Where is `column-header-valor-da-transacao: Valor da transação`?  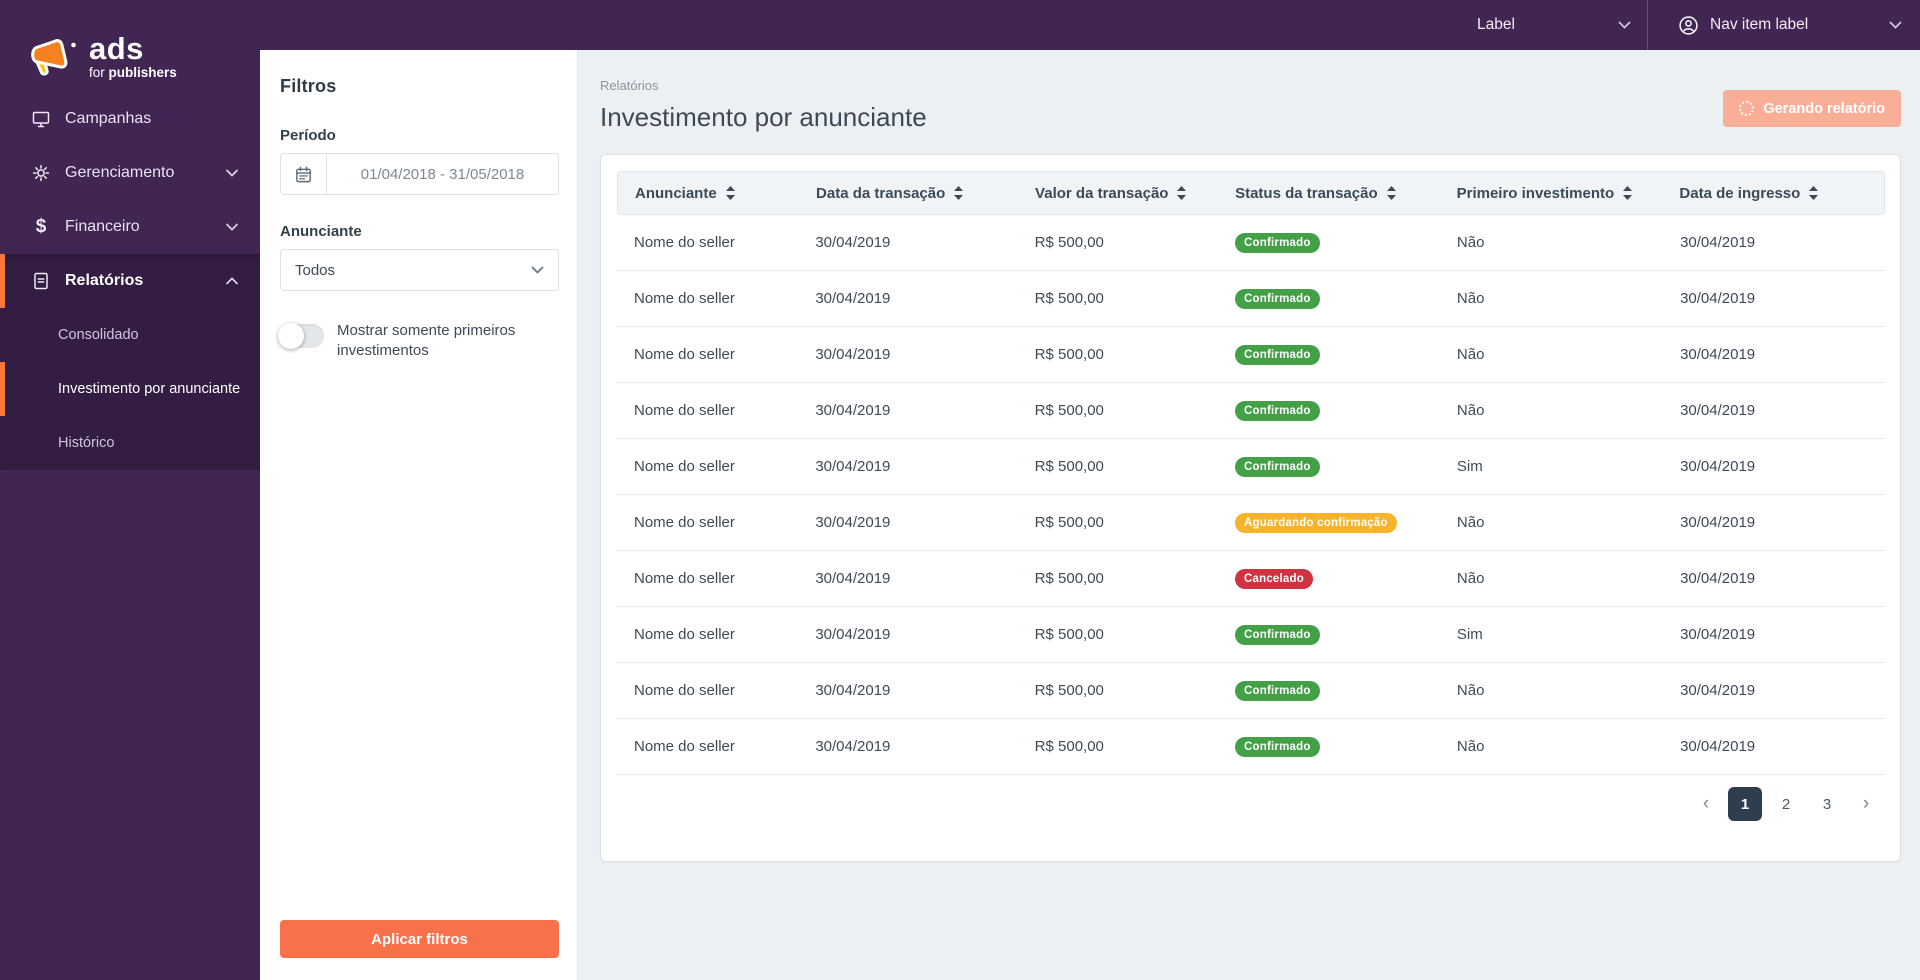
column-header-valor-da-transacao: Valor da transação is located at coordinates (1118, 193).